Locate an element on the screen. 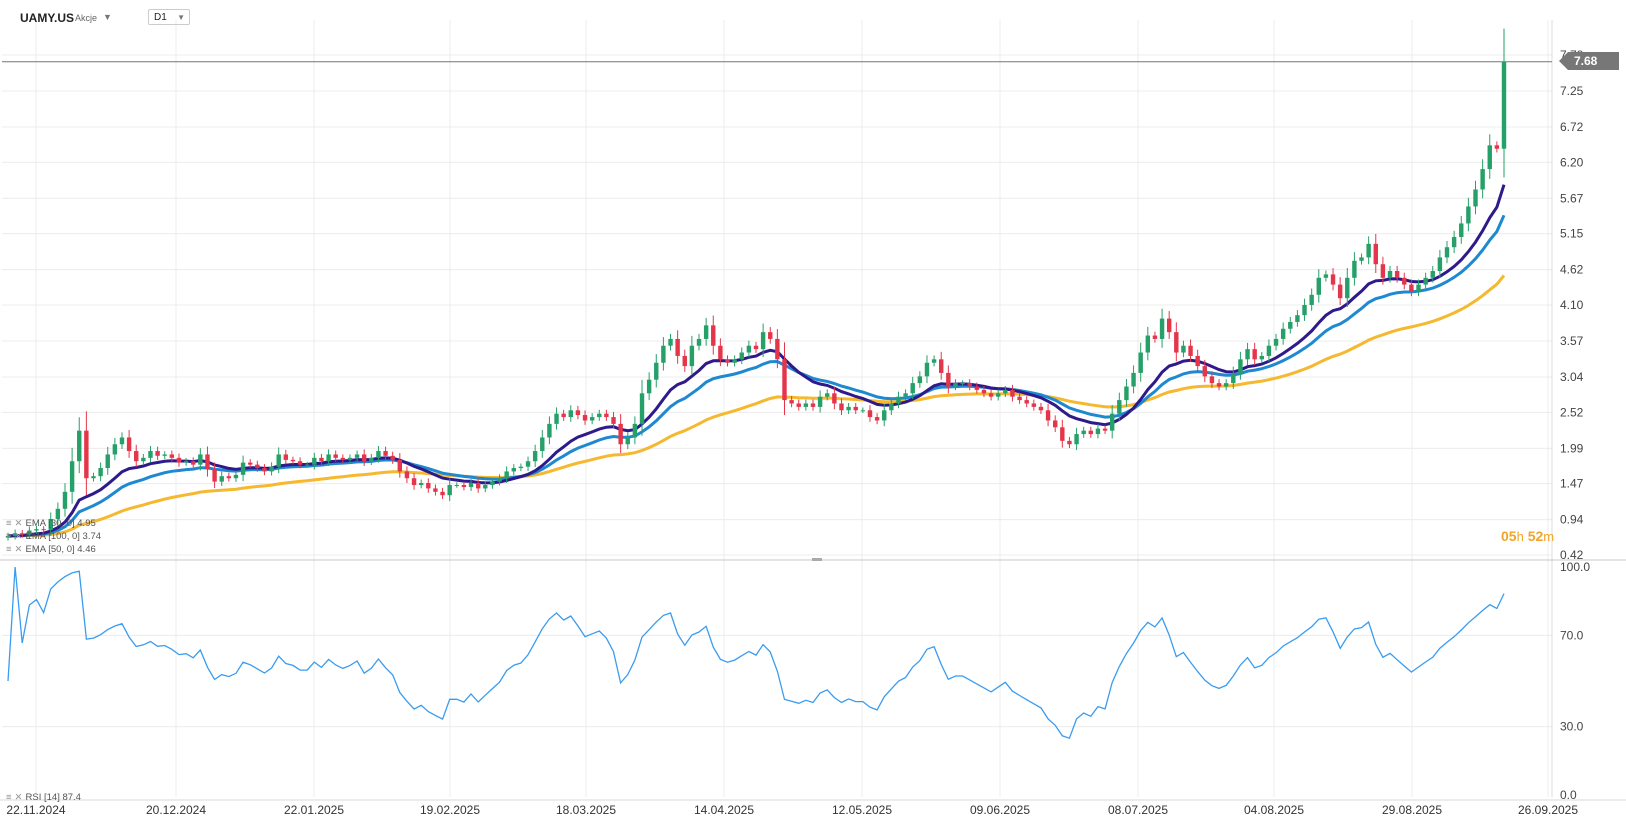 This screenshot has width=1626, height=831. date-tick-label: 18.03.2025 is located at coordinates (586, 810).